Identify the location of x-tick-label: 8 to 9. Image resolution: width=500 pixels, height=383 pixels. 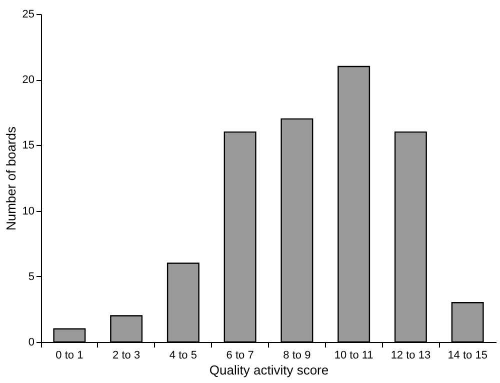
(297, 356).